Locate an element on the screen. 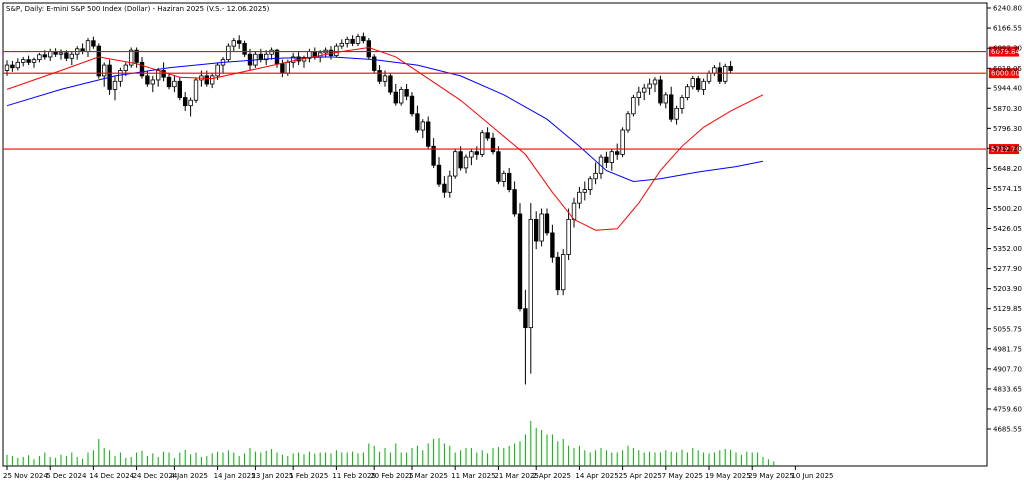 This screenshot has width=1024, height=485. x-tick-label: 4 Jan 2025 is located at coordinates (189, 476).